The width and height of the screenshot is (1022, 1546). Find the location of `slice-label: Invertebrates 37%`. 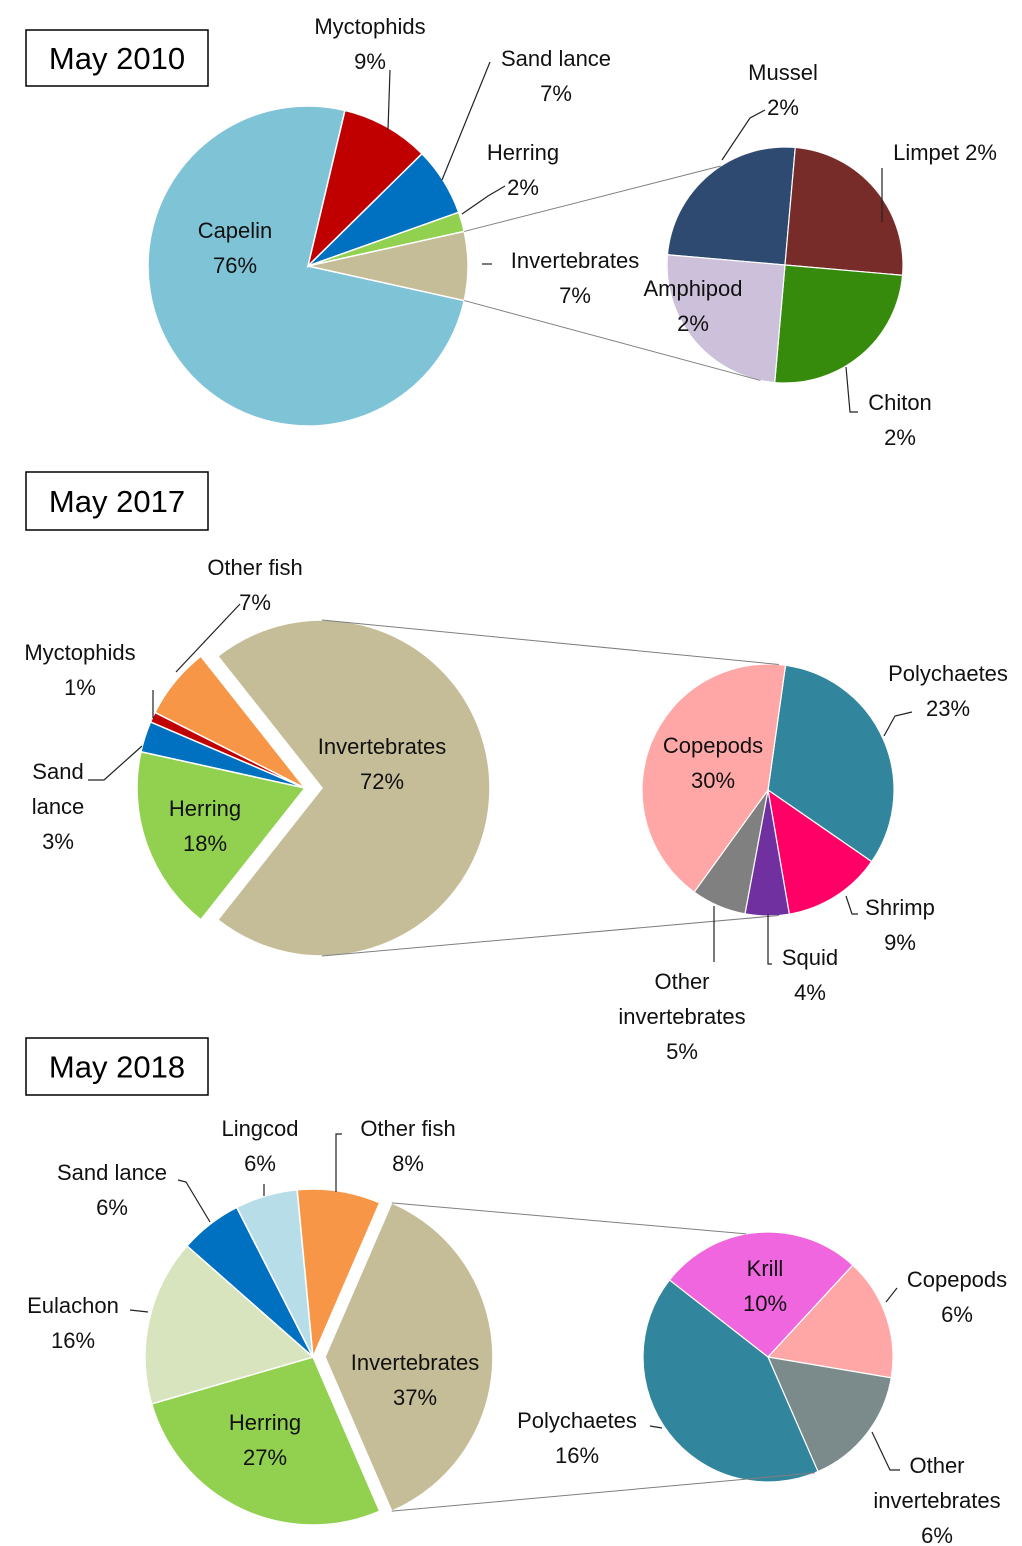

slice-label: Invertebrates 37% is located at coordinates (415, 1380).